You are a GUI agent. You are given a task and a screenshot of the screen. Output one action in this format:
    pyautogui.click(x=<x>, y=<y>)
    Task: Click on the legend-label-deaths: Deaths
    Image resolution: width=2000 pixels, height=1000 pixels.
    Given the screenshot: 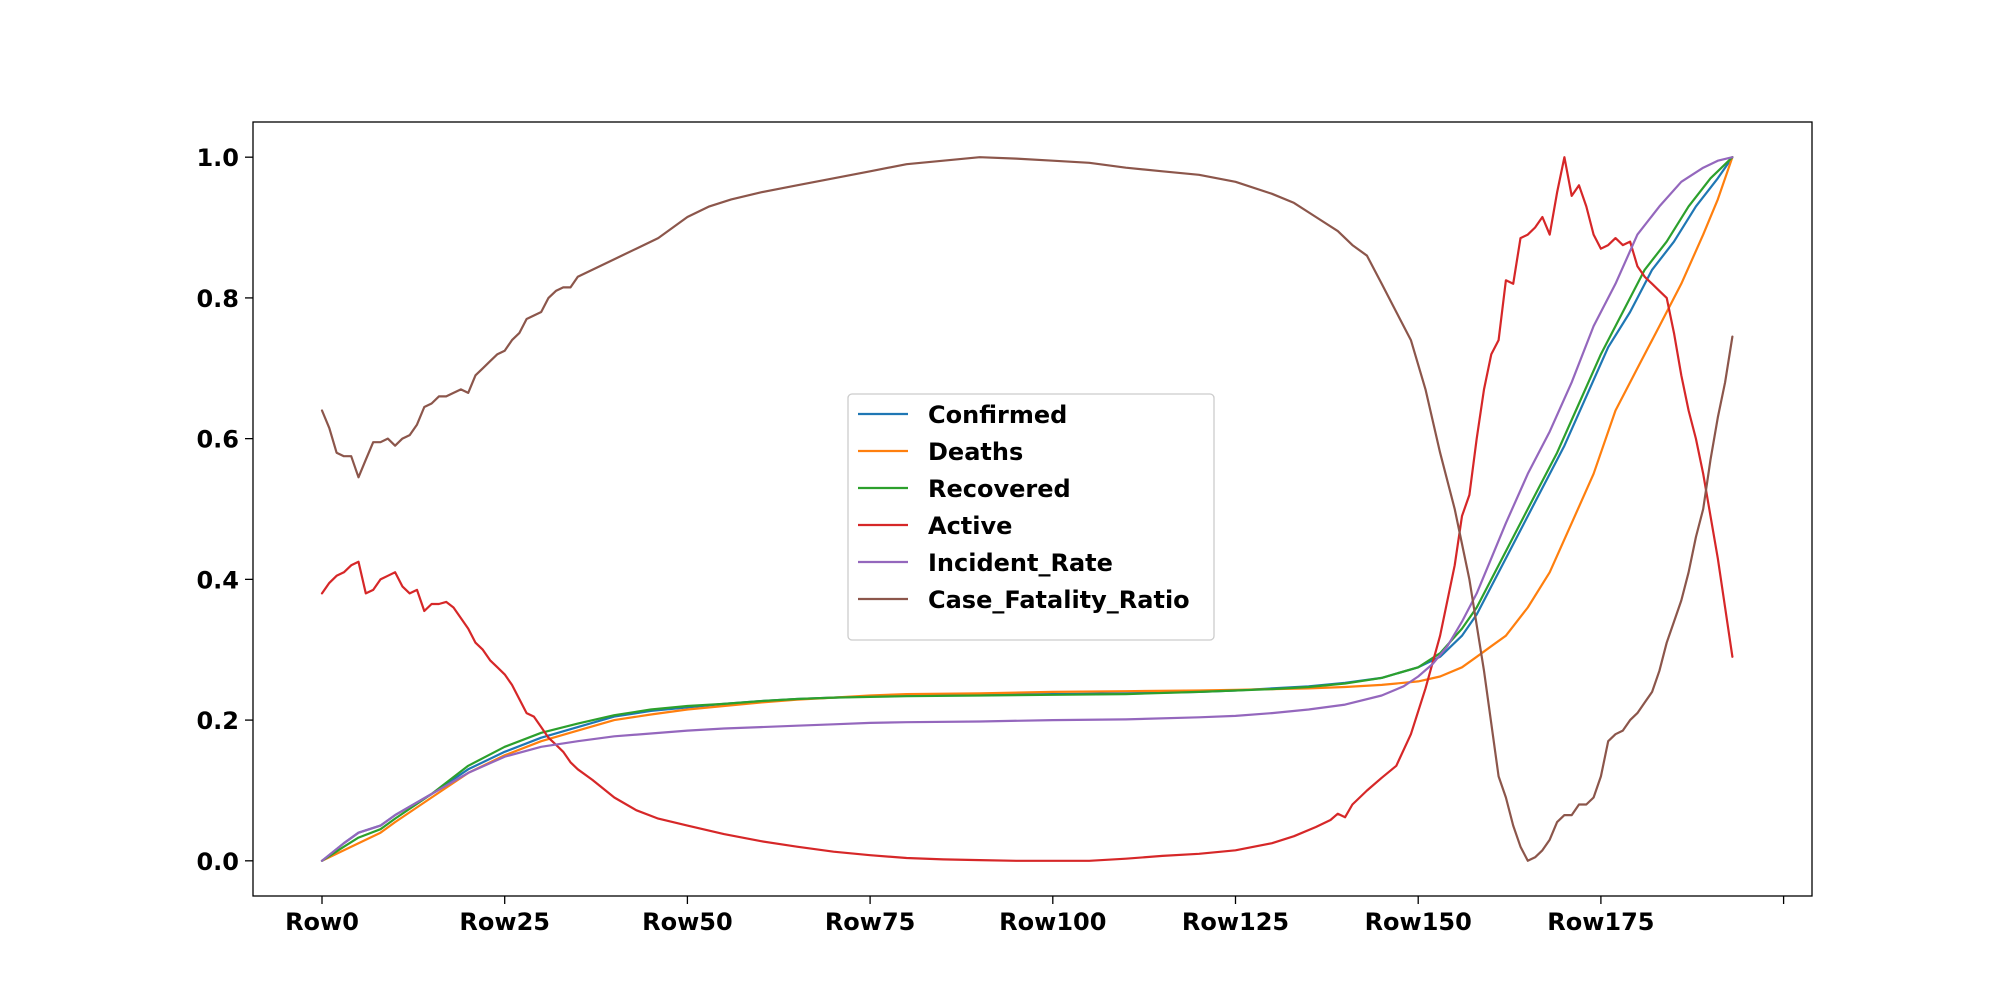 What is the action you would take?
    pyautogui.click(x=975, y=452)
    